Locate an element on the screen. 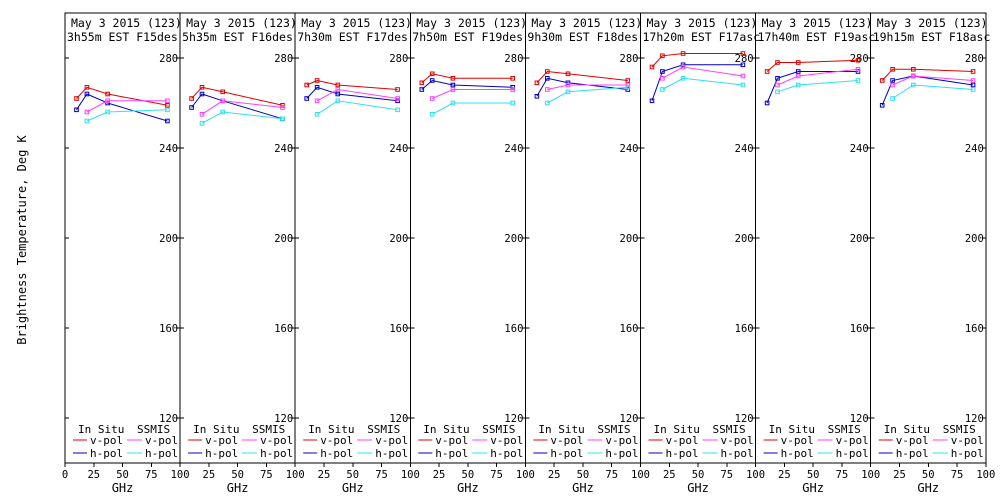  legend-ssmis-header: SSMIS is located at coordinates (729, 429).